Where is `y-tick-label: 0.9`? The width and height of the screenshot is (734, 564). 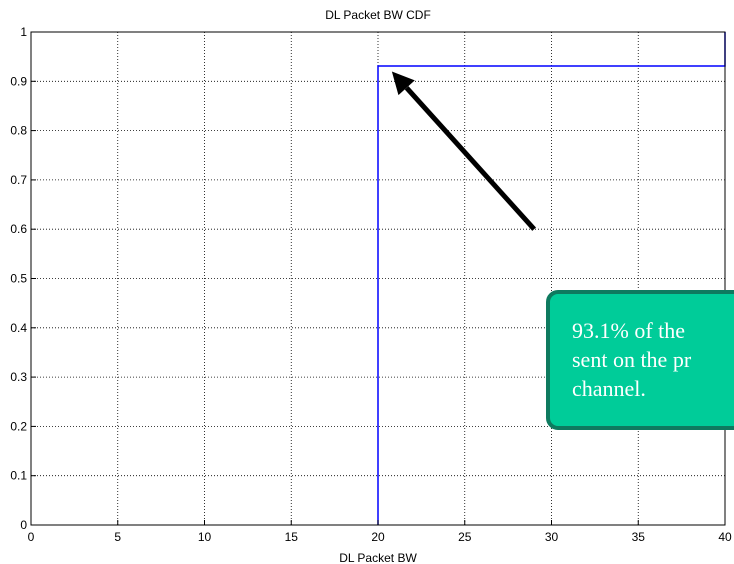
y-tick-label: 0.9 is located at coordinates (18, 81).